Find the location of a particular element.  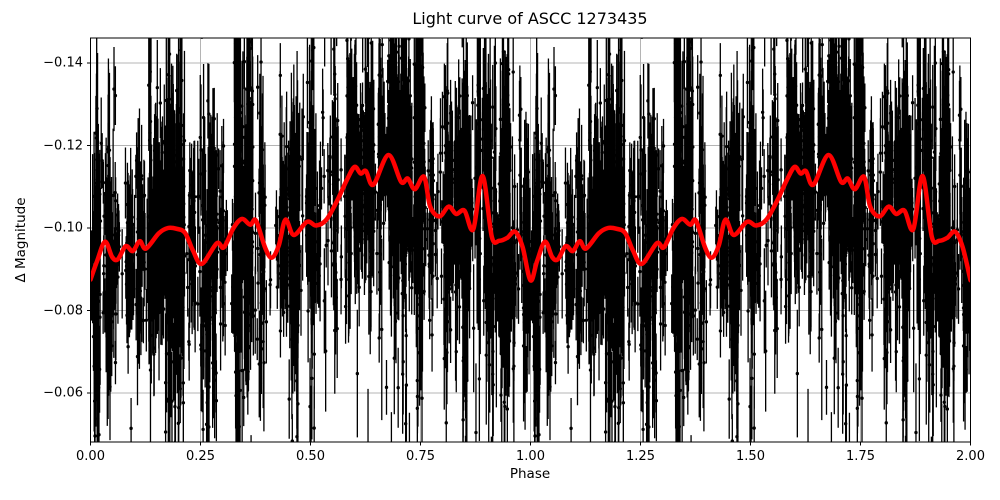

y-tick-label: −0.12 is located at coordinates (63, 145).